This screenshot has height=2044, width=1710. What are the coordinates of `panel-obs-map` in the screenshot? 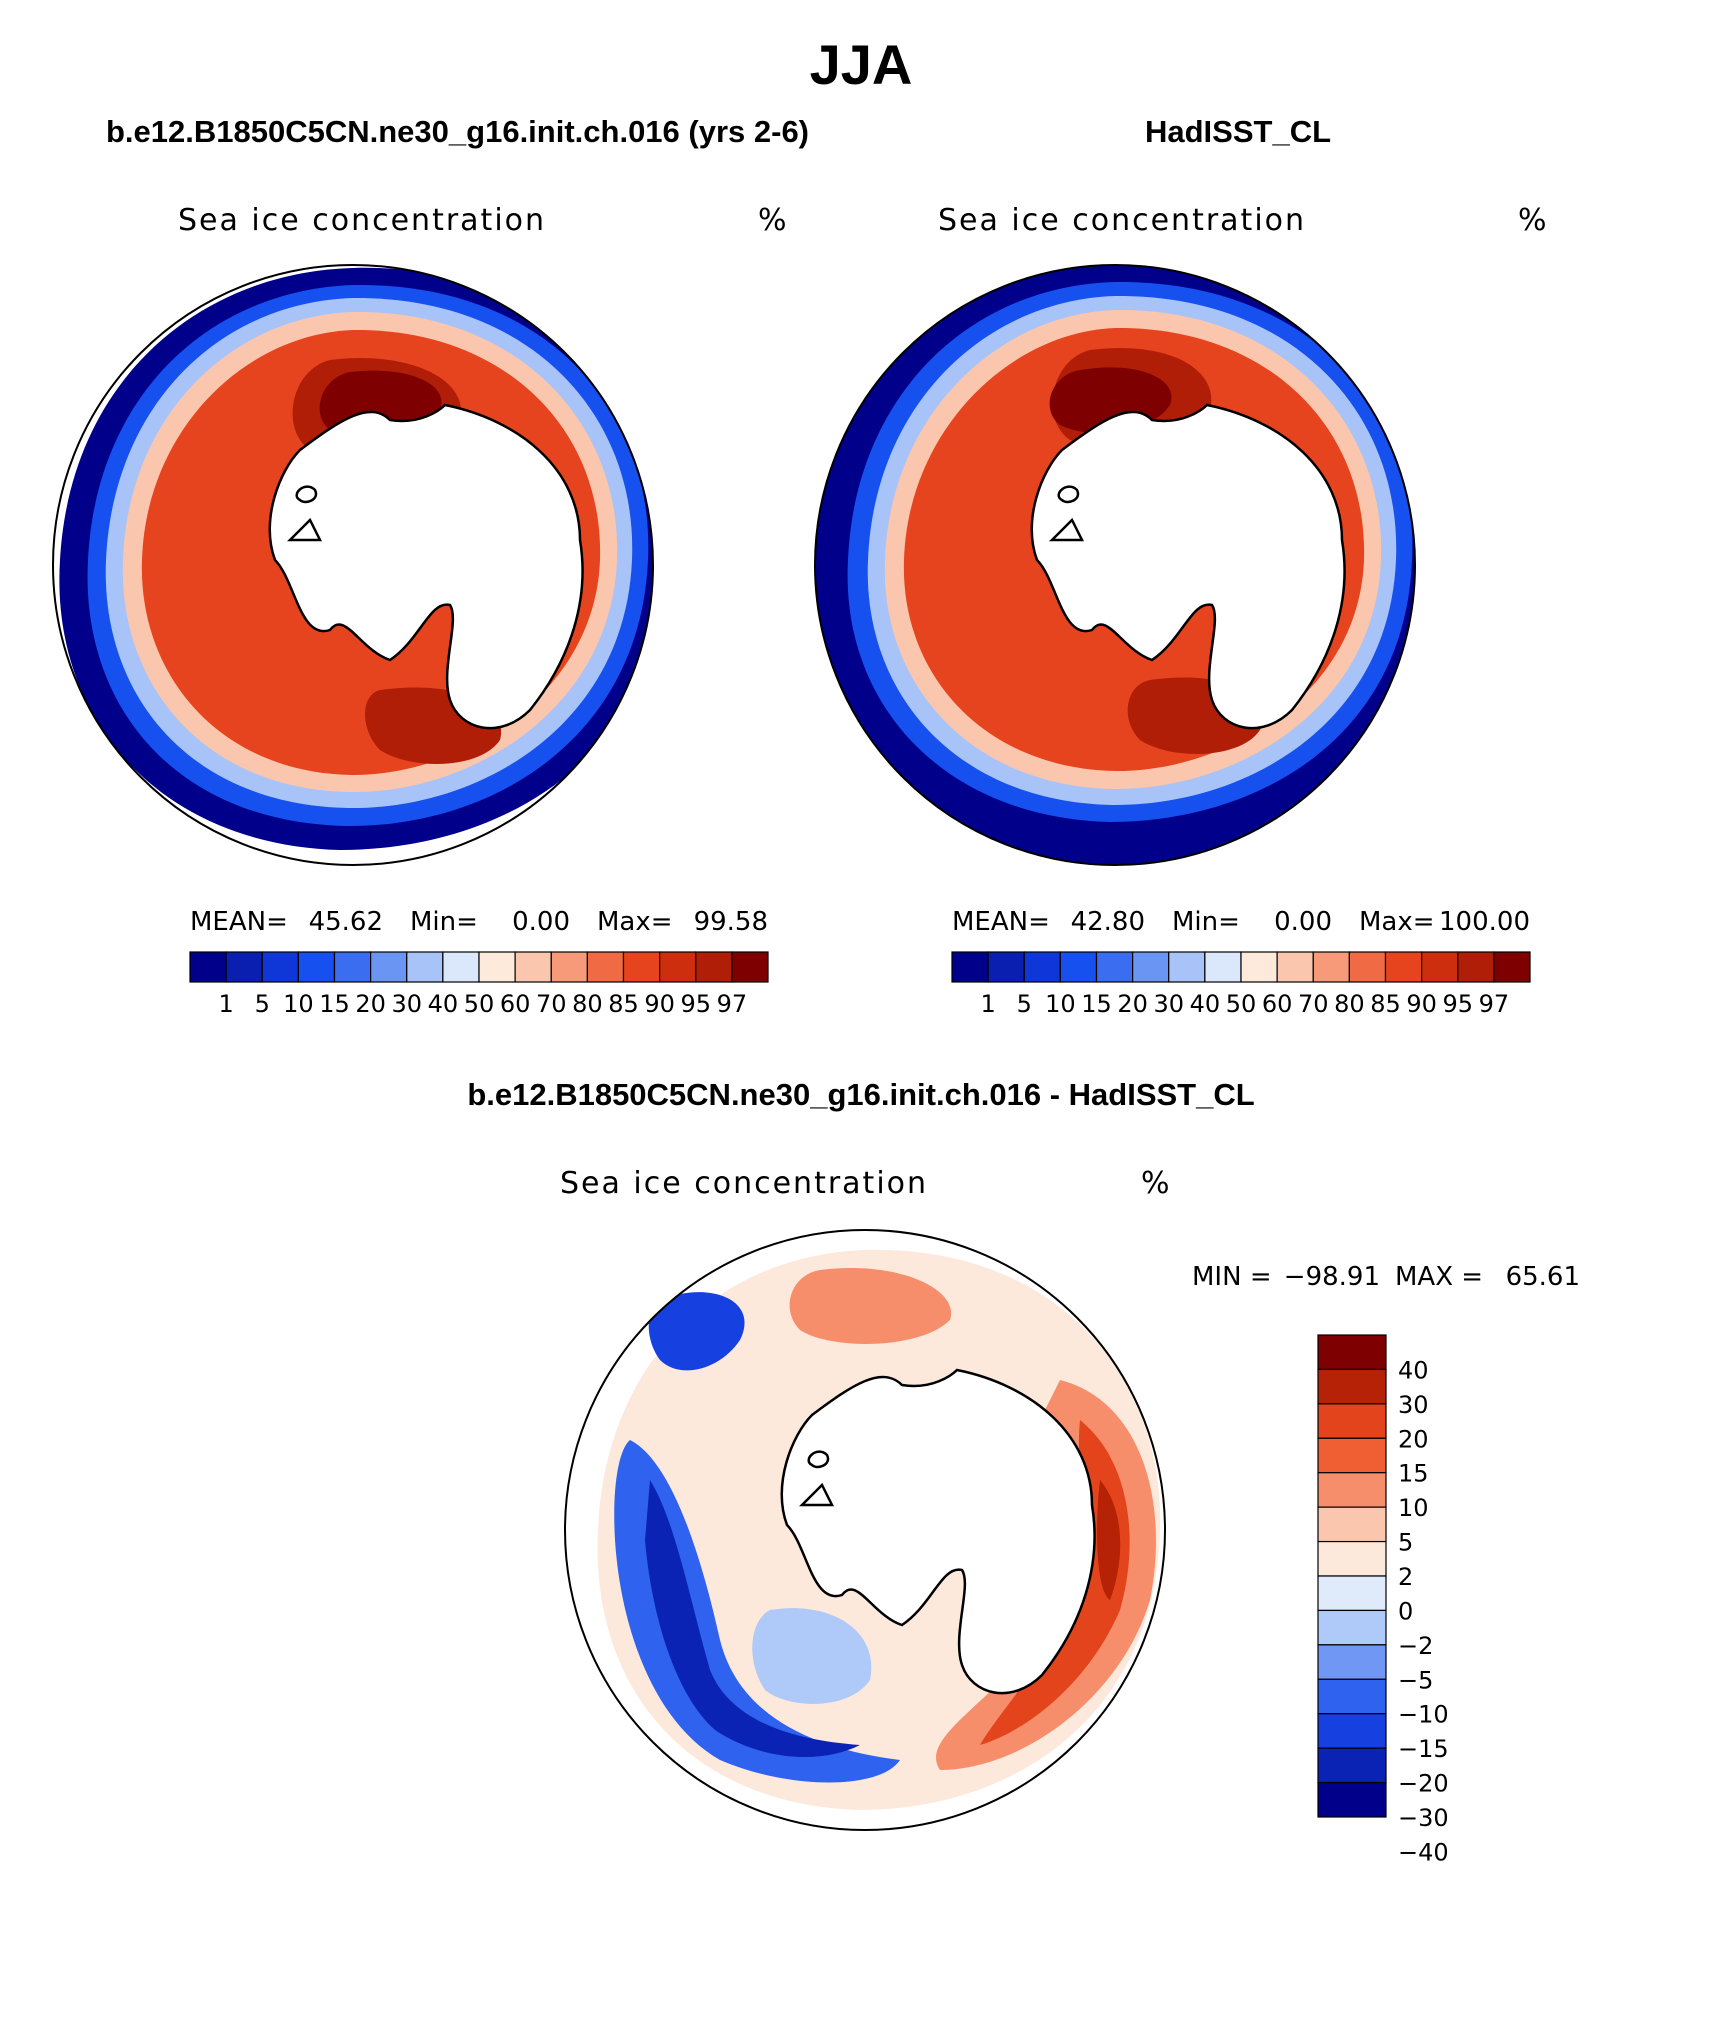 It's located at (1115, 565).